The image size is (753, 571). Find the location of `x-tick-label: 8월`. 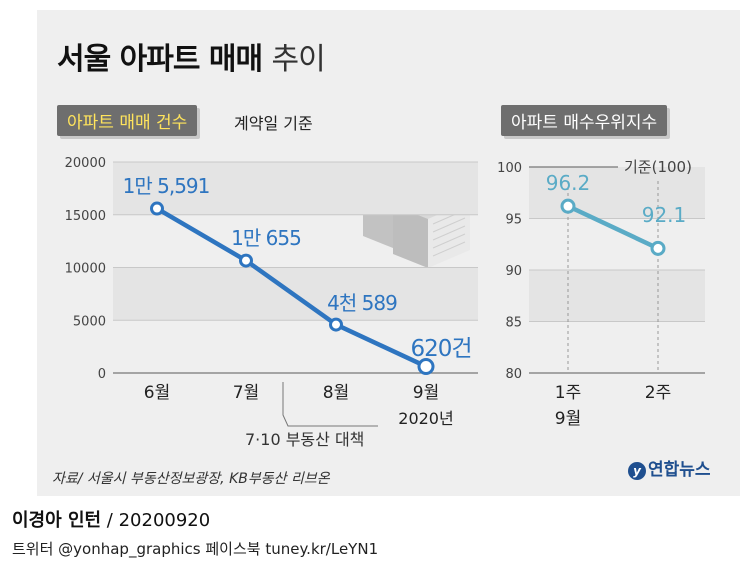

x-tick-label: 8월 is located at coordinates (336, 393).